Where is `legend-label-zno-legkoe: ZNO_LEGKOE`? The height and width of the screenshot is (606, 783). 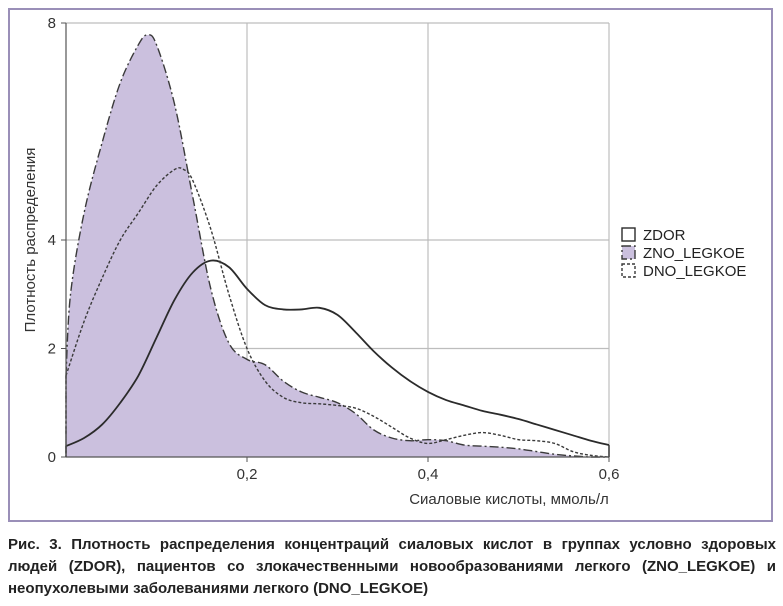 legend-label-zno-legkoe: ZNO_LEGKOE is located at coordinates (694, 253).